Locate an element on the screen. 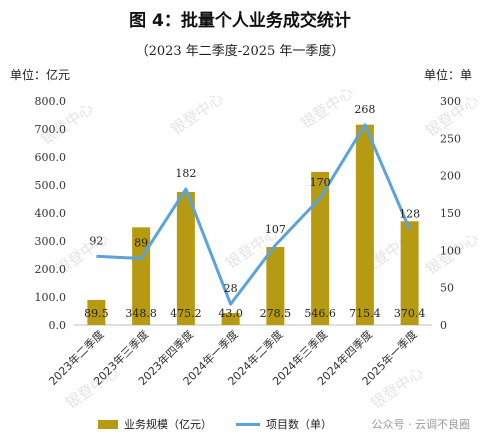 Image resolution: width=480 pixels, height=444 pixels. right-axis-ticks: 0 50 100 150 200 250 300 is located at coordinates (450, 213).